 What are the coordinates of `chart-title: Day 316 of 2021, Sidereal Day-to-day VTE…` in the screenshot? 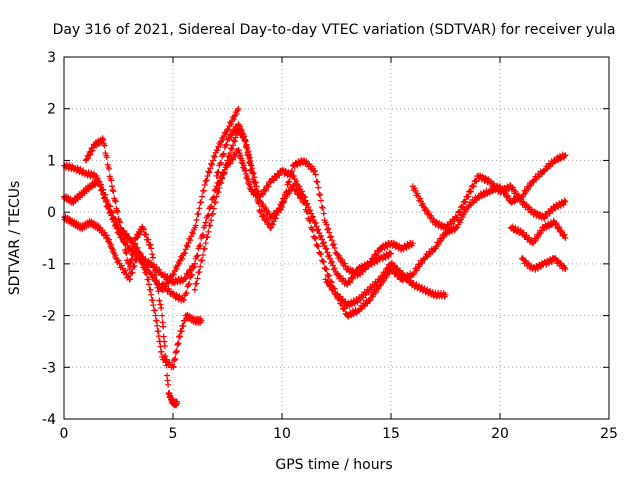 It's located at (334, 30).